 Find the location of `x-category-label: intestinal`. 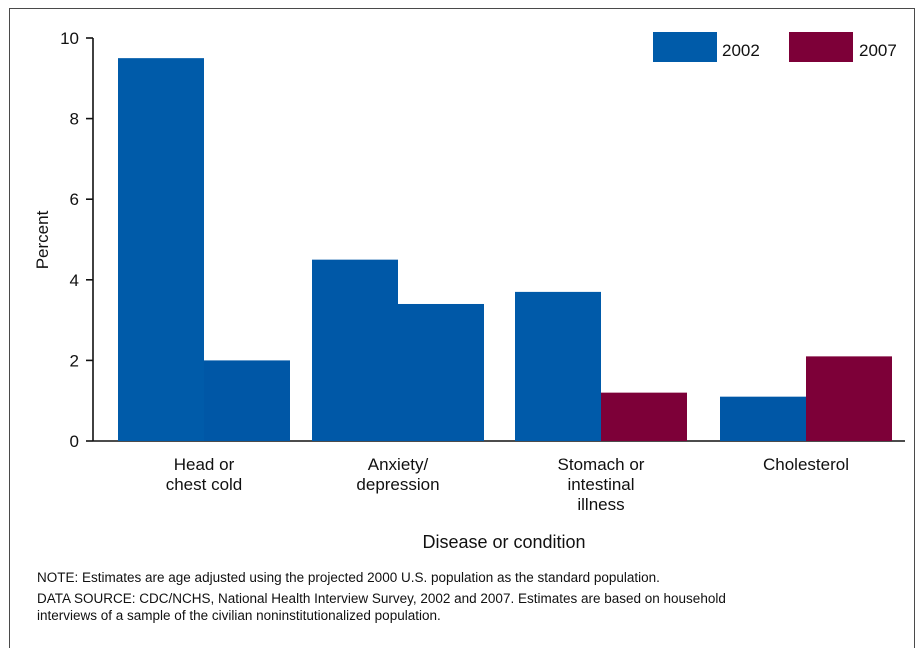

x-category-label: intestinal is located at coordinates (600, 484).